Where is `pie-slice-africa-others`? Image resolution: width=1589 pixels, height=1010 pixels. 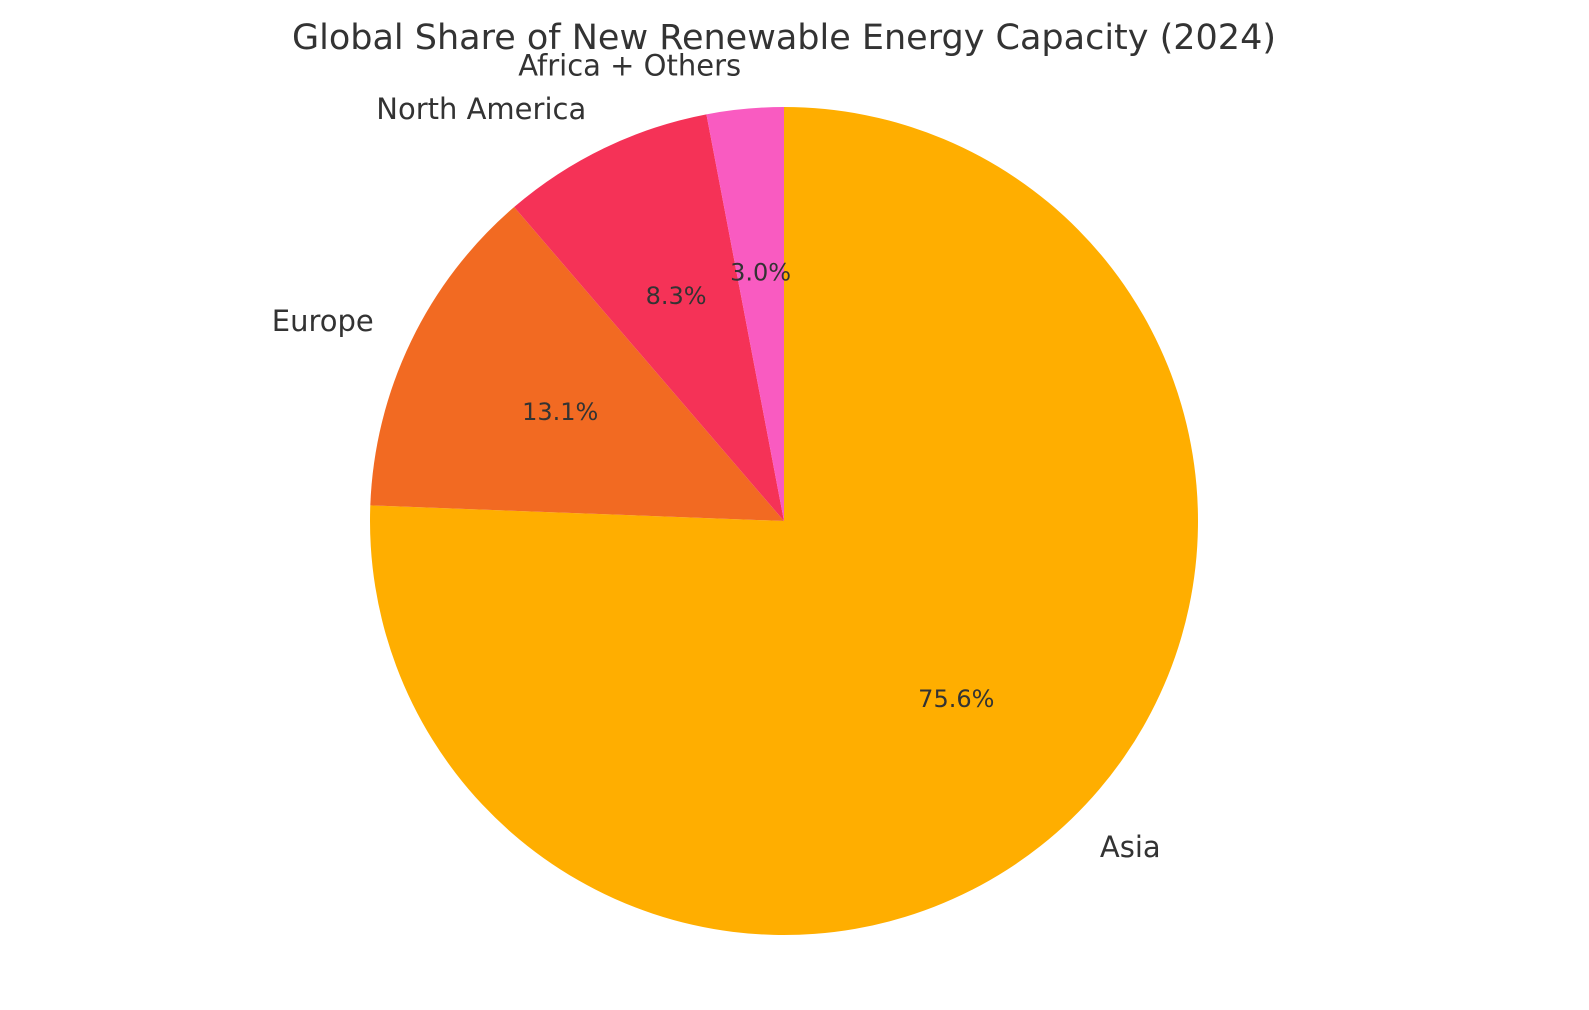
pie-slice-africa-others is located at coordinates (745, 314).